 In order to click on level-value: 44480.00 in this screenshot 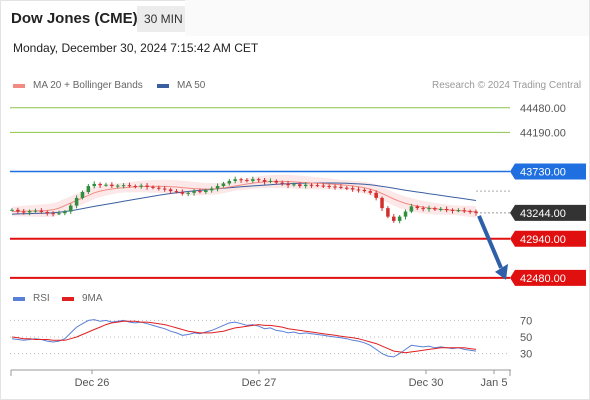, I will do `click(543, 109)`.